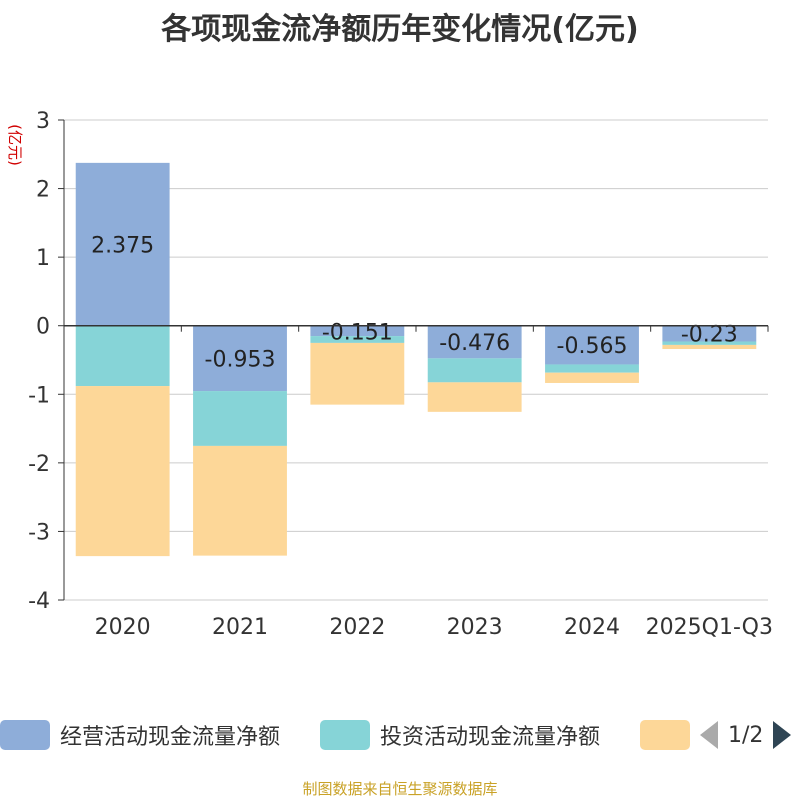 This screenshot has height=800, width=800. Describe the element at coordinates (782, 735) in the screenshot. I see `legend-next-arrow-icon` at that location.